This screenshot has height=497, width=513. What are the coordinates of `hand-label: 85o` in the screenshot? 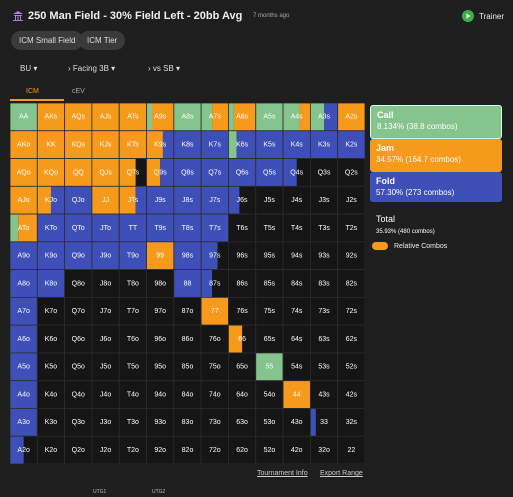 It's located at (188, 367).